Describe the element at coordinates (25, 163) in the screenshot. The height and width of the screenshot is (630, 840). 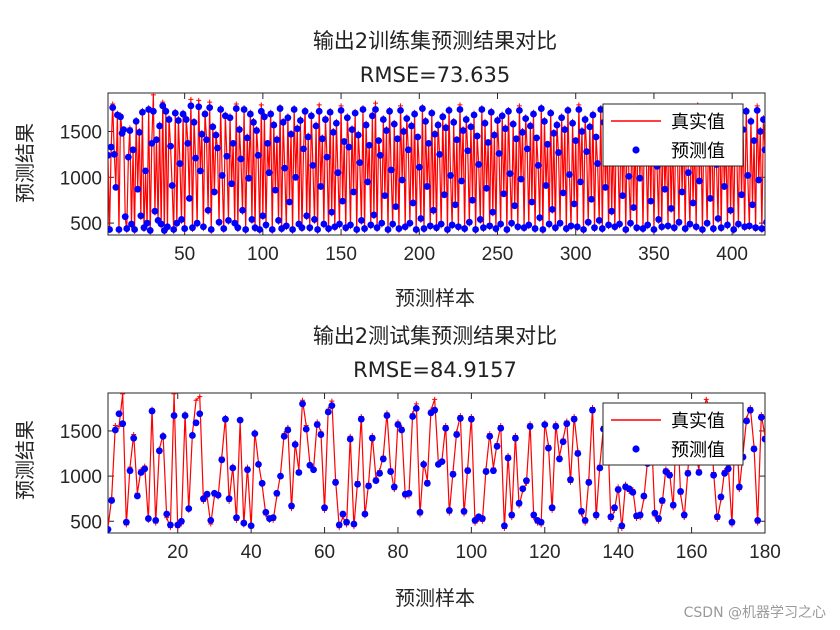
I see `train-y-axis-label: 预测结果` at that location.